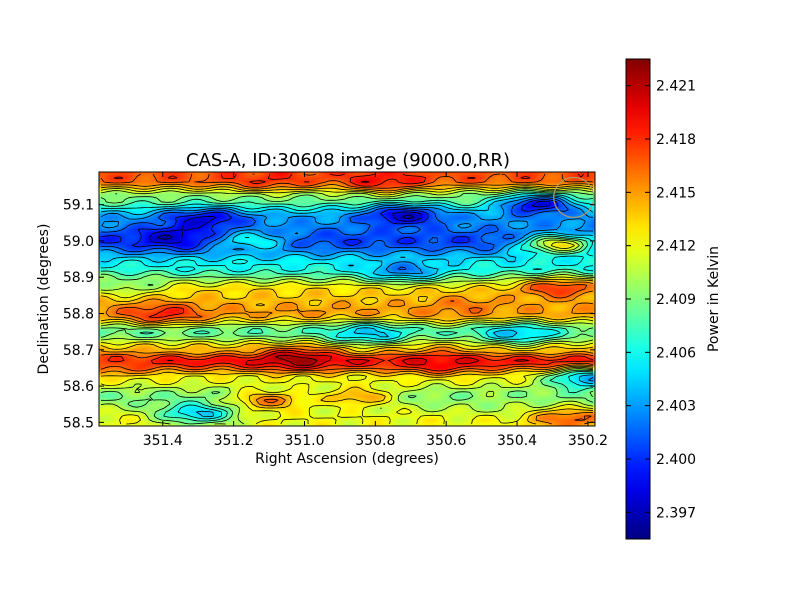  Describe the element at coordinates (517, 441) in the screenshot. I see `x-tick-label: 350.4` at that location.